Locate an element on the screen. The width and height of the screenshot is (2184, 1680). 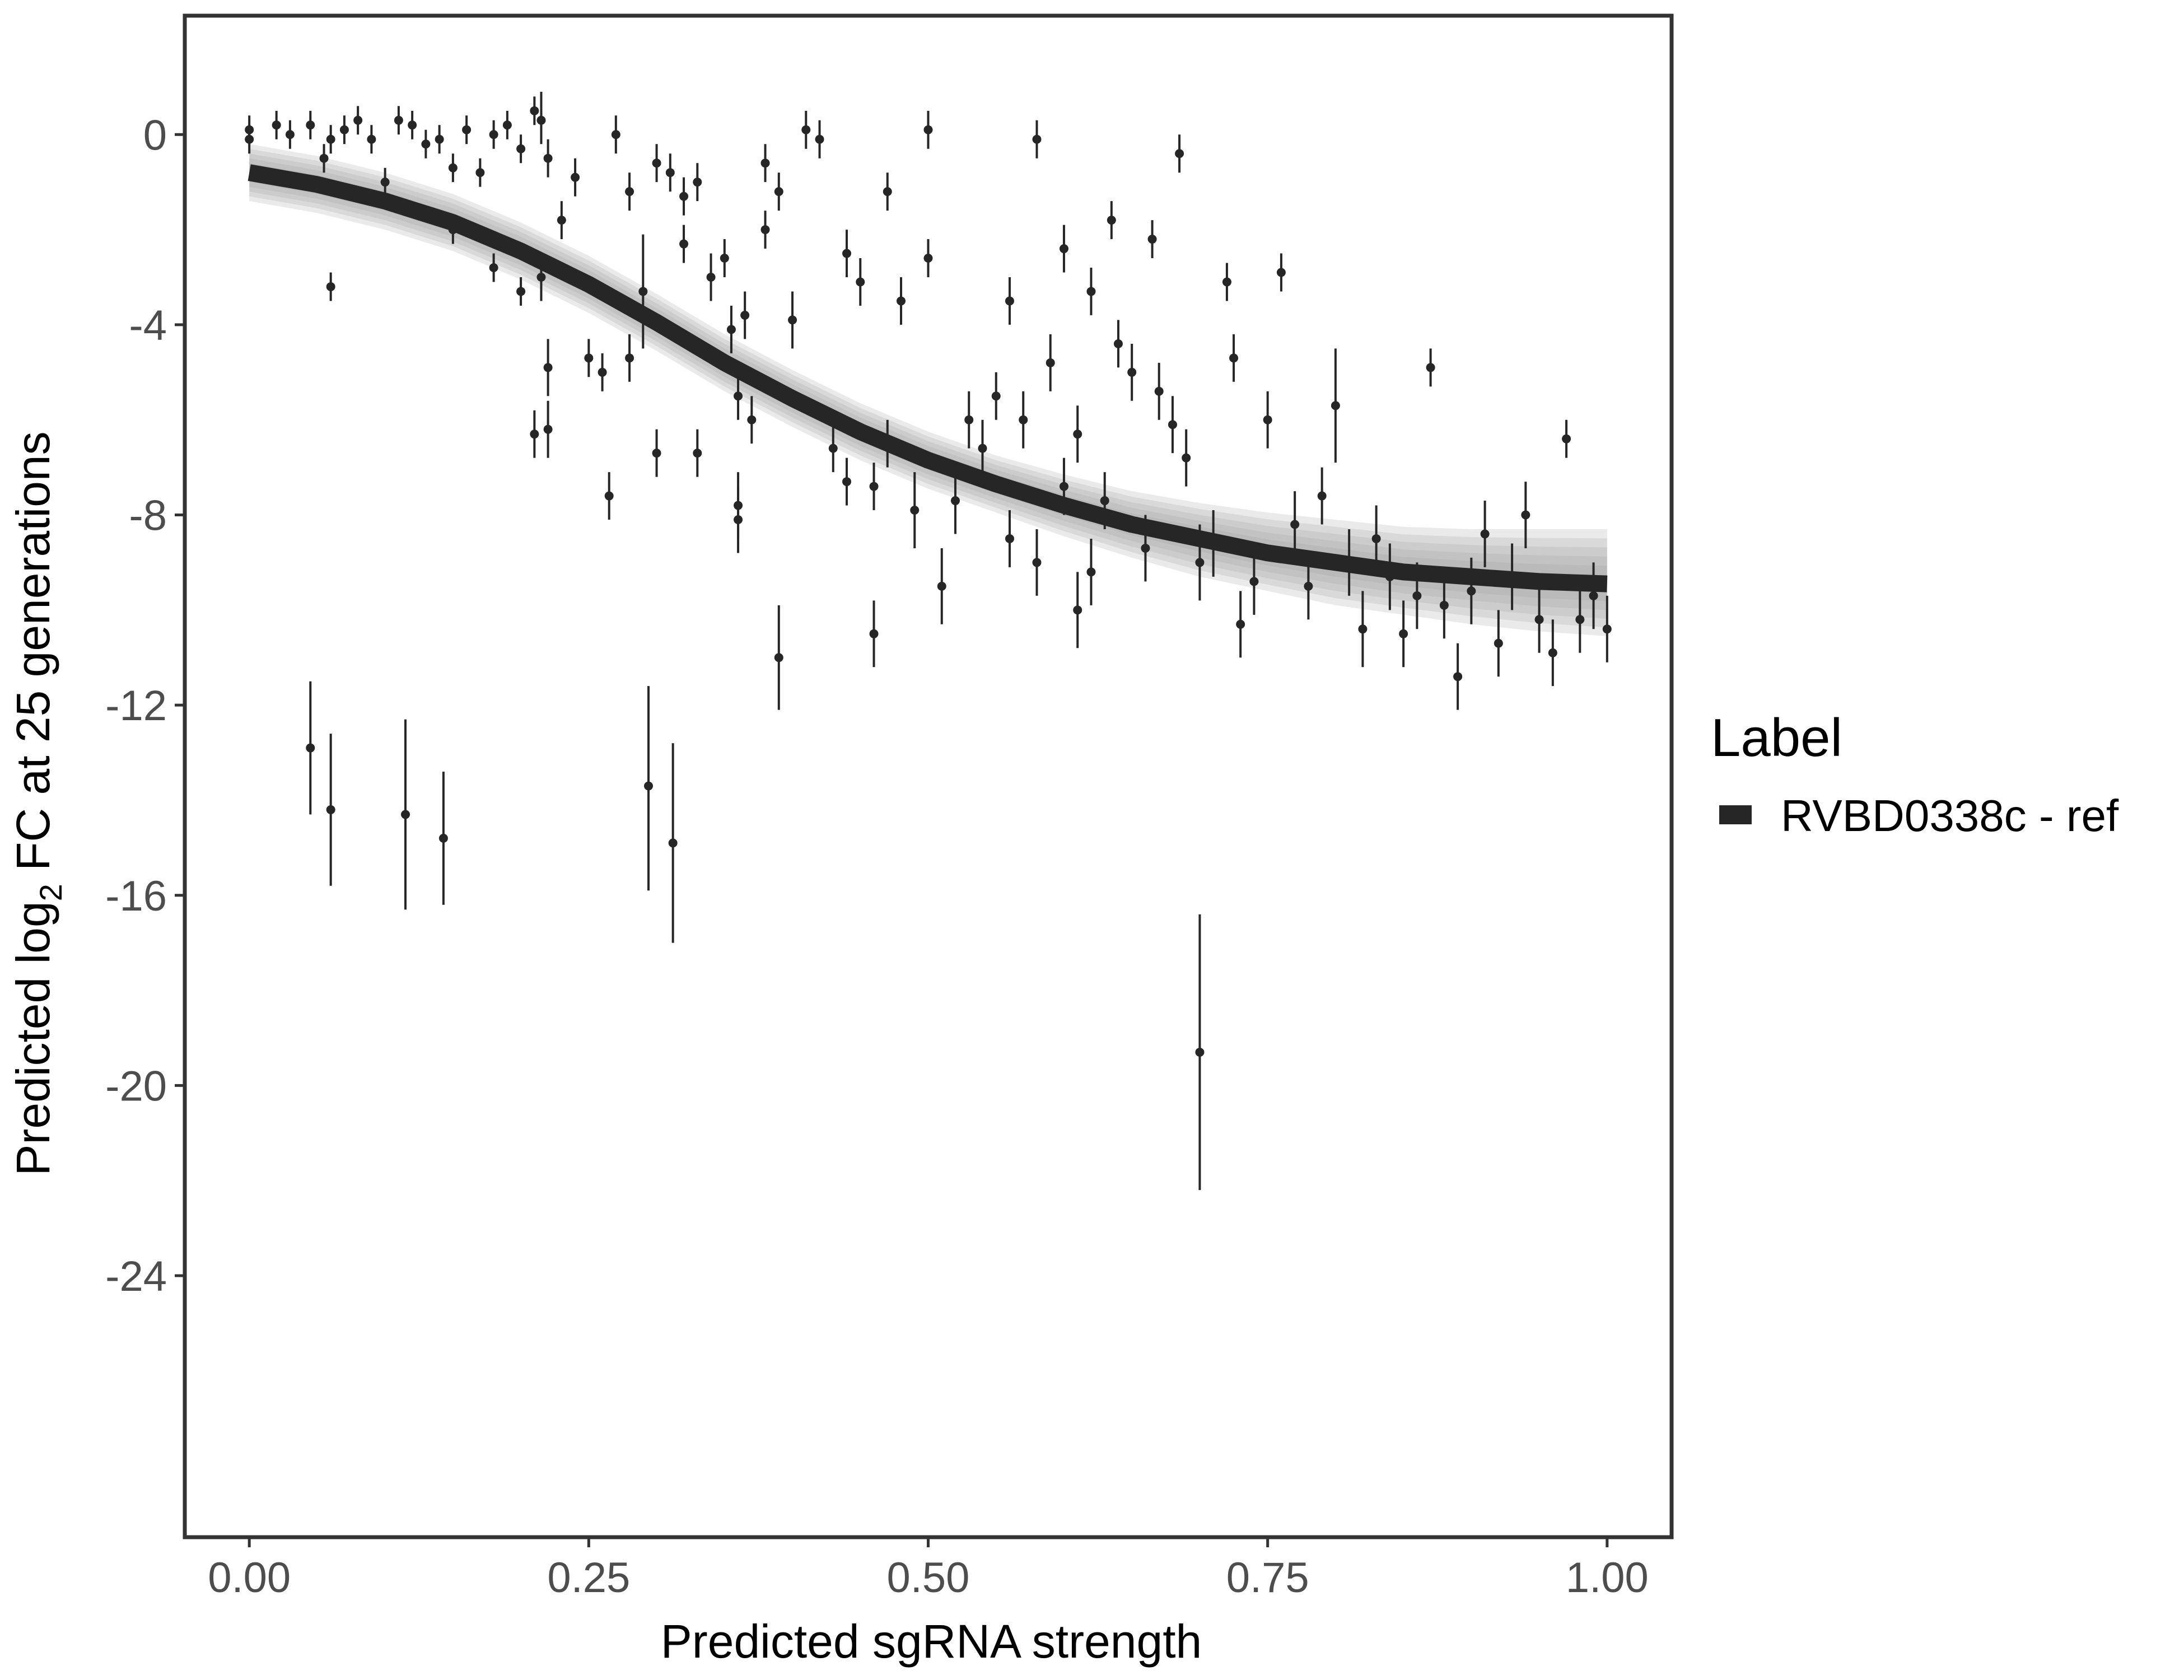
y-tick-label: -8 is located at coordinates (148, 516).